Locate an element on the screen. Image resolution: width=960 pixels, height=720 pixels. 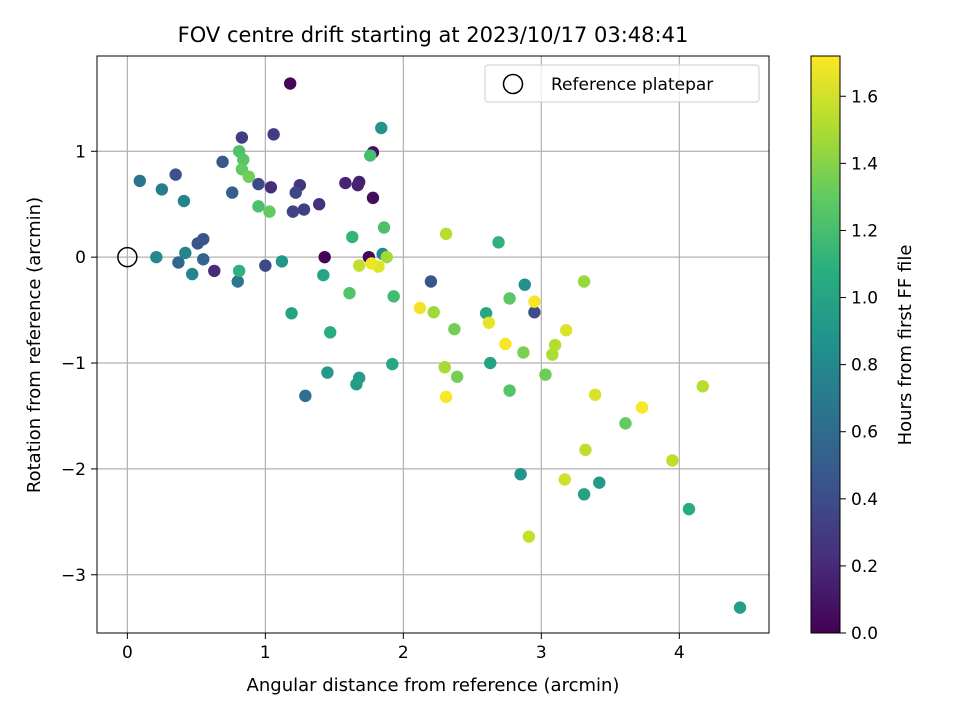
x-tick-label: 3 is located at coordinates (541, 653).